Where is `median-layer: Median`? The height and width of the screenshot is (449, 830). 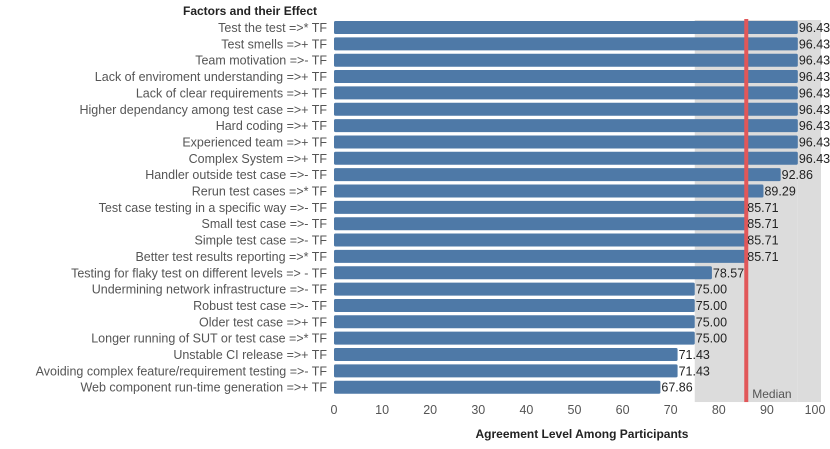
median-layer: Median is located at coordinates (768, 211).